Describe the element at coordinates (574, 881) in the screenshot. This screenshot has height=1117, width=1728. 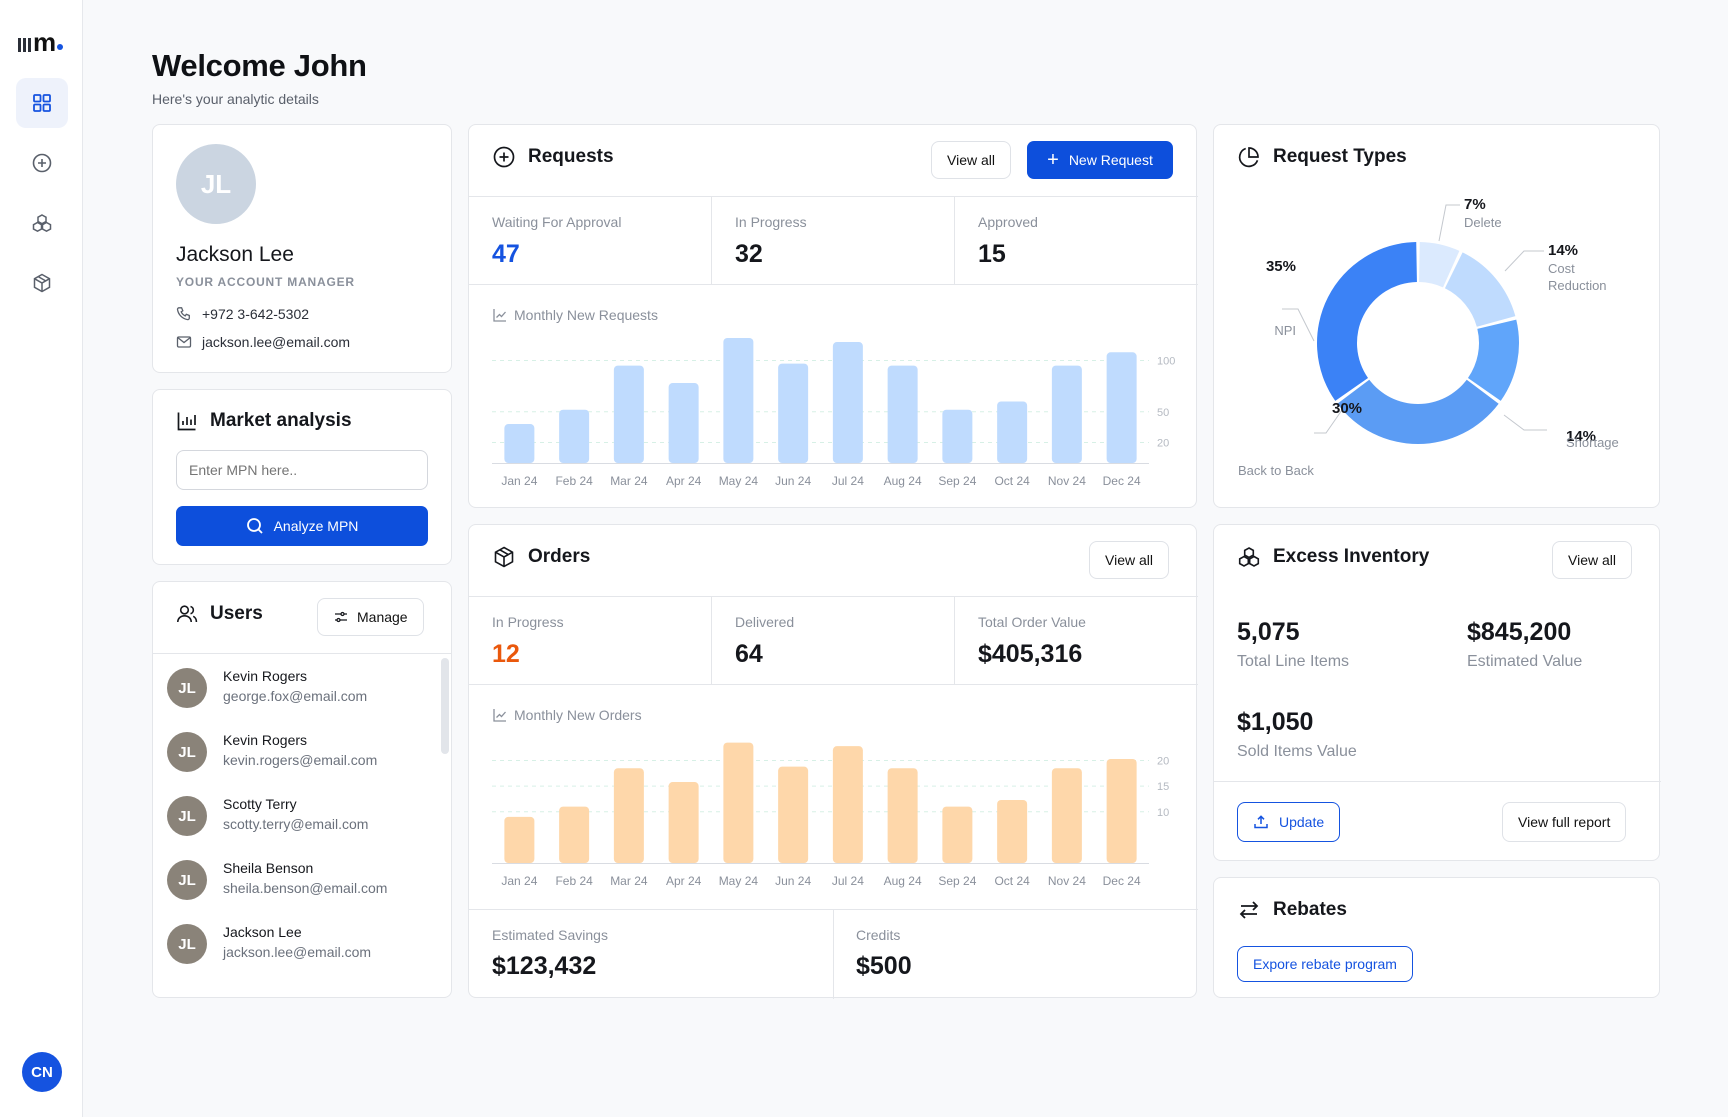
I see `x-tick-label: Feb 24` at that location.